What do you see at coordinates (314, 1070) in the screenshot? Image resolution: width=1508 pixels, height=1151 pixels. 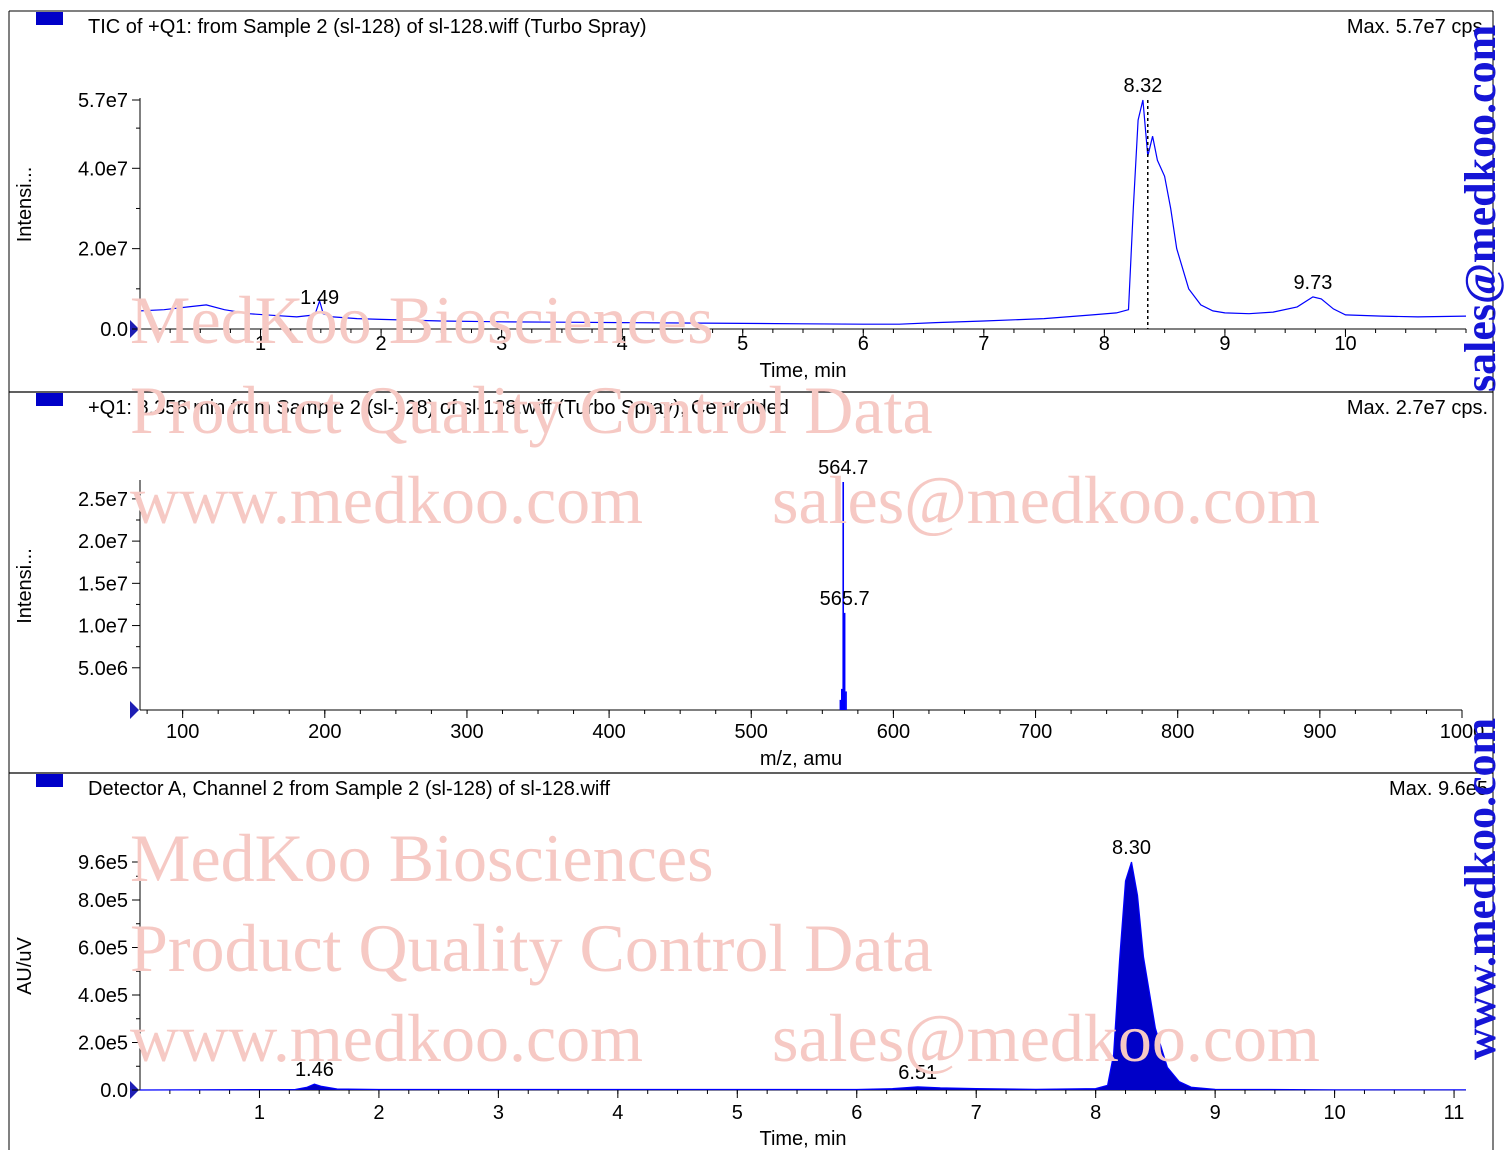 I see `peak-label: 1.46` at bounding box center [314, 1070].